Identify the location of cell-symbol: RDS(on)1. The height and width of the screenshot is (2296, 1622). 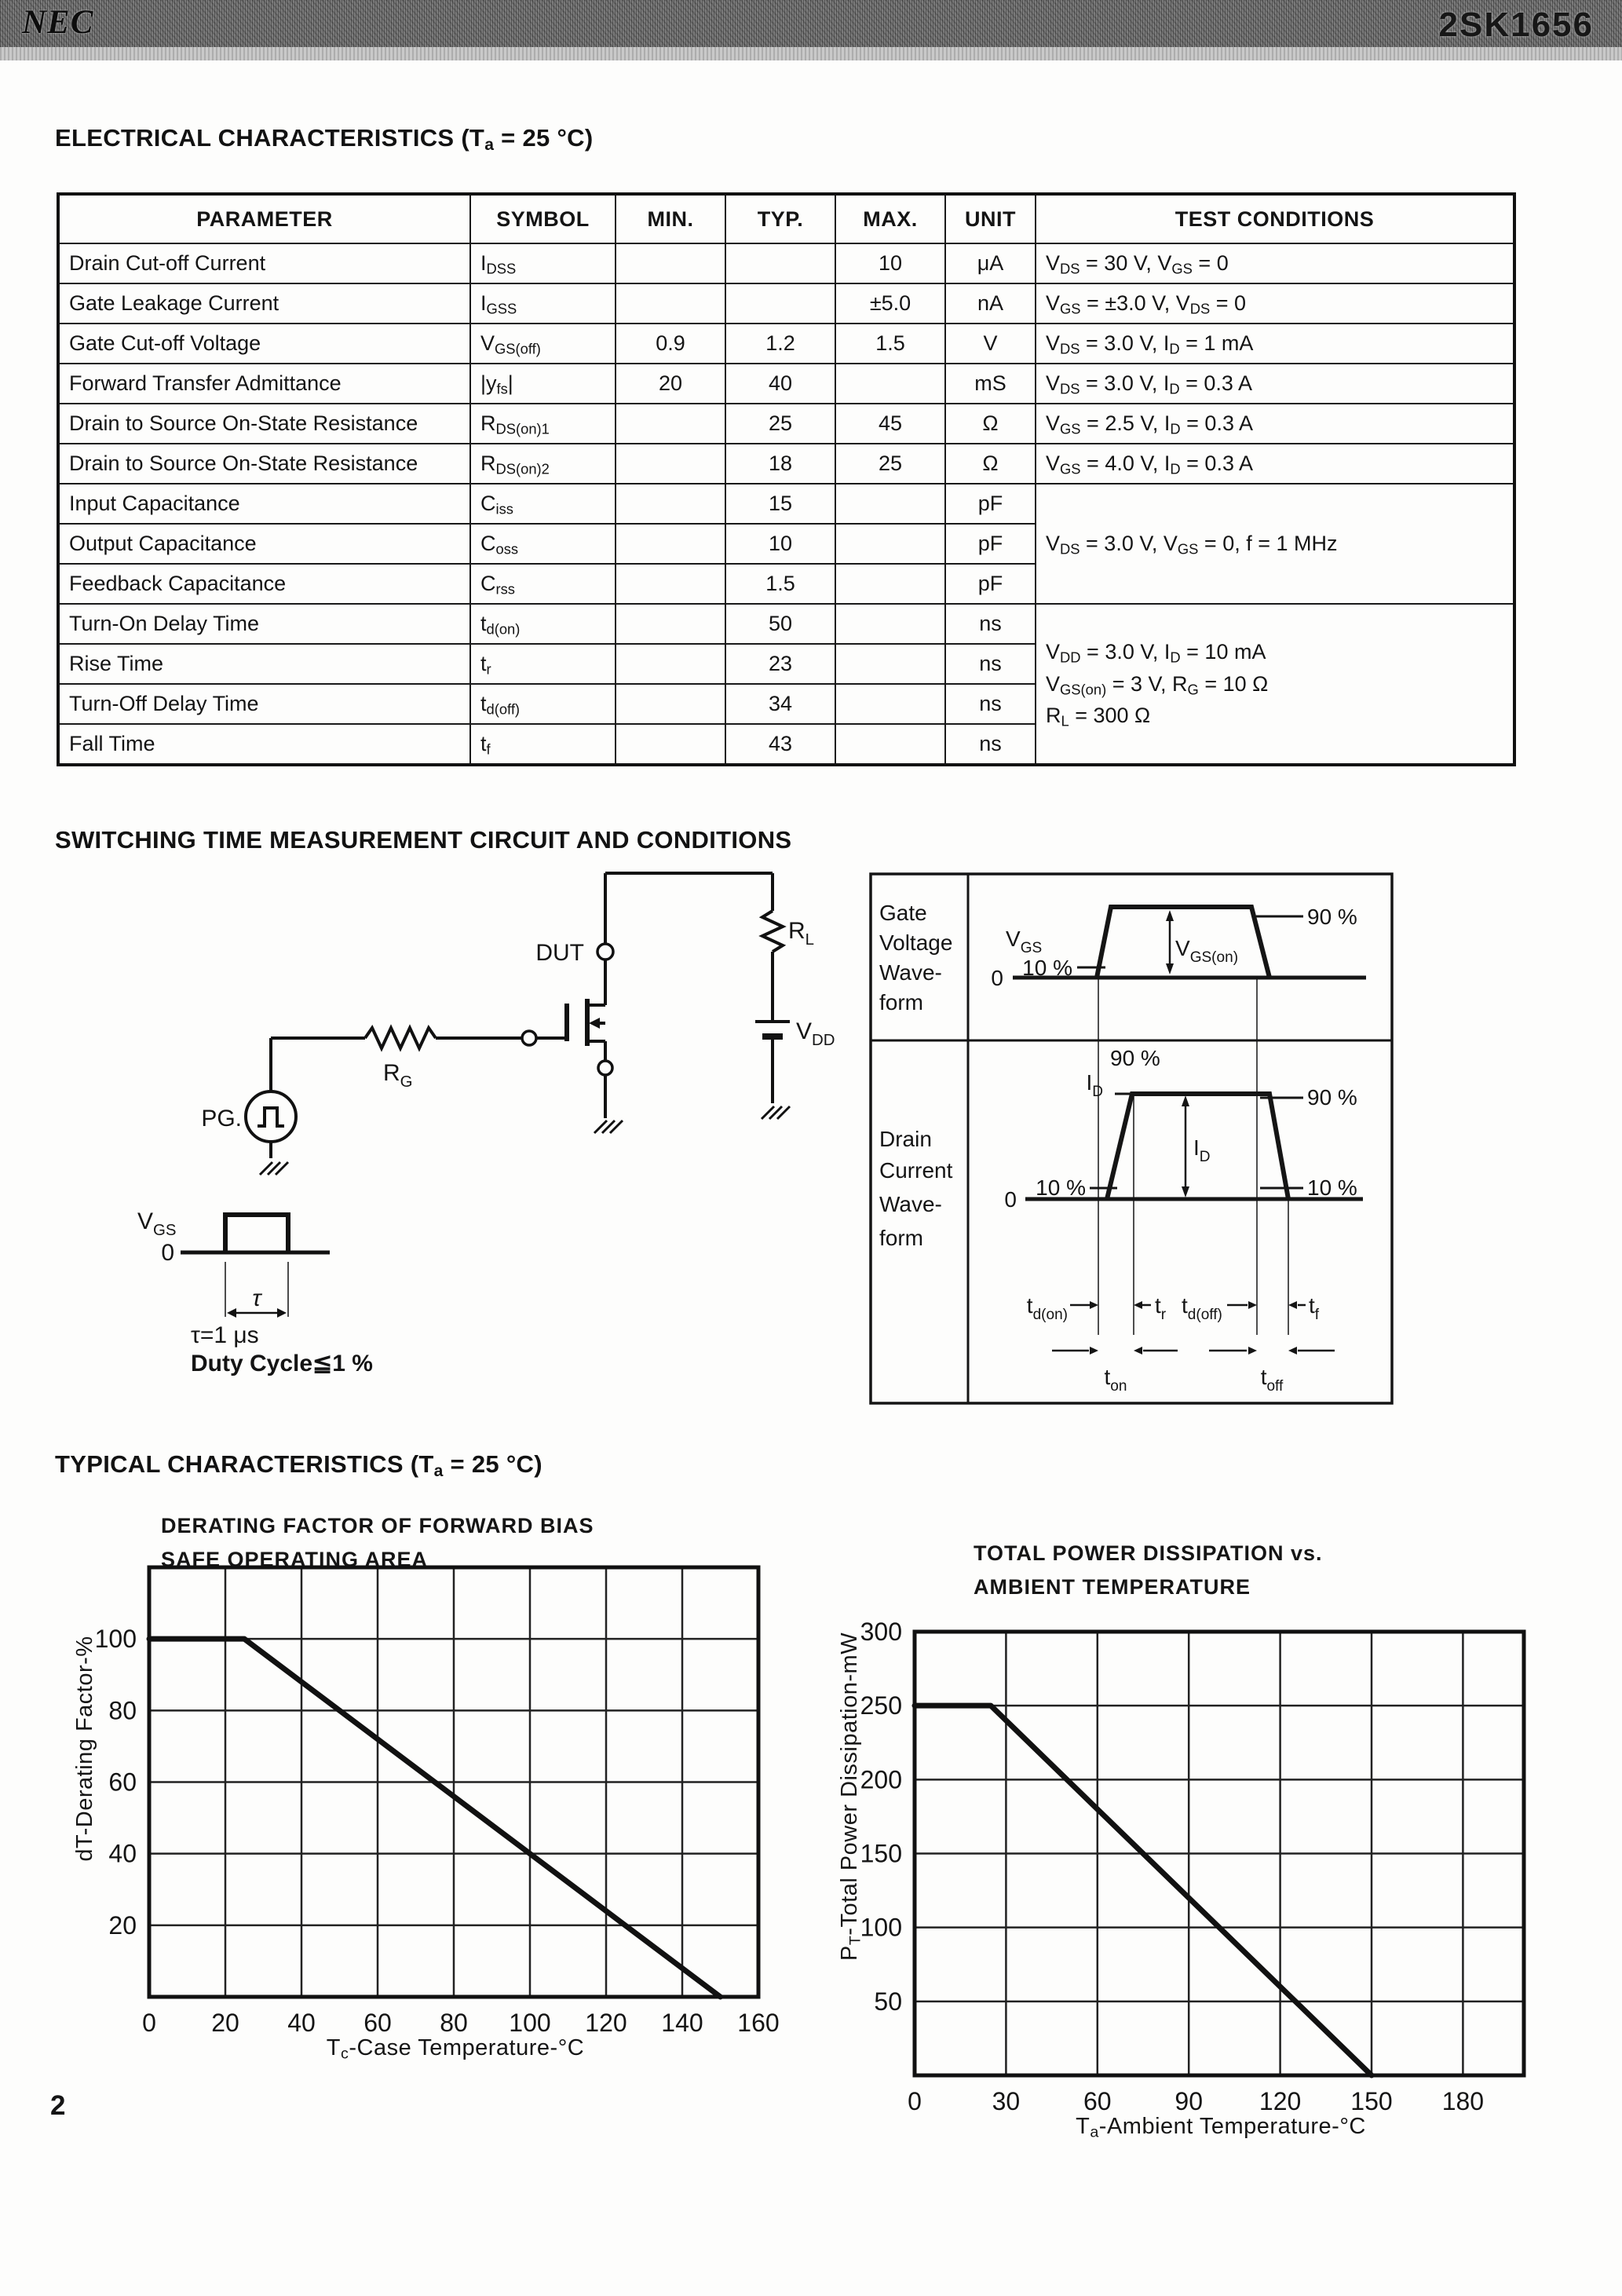
(542, 424).